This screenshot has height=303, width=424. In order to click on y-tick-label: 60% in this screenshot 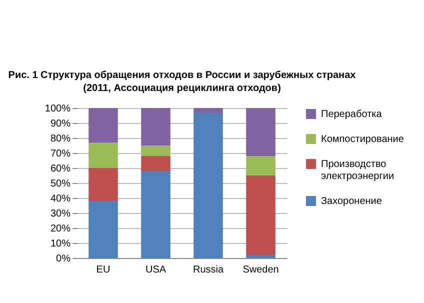, I will do `click(60, 169)`.